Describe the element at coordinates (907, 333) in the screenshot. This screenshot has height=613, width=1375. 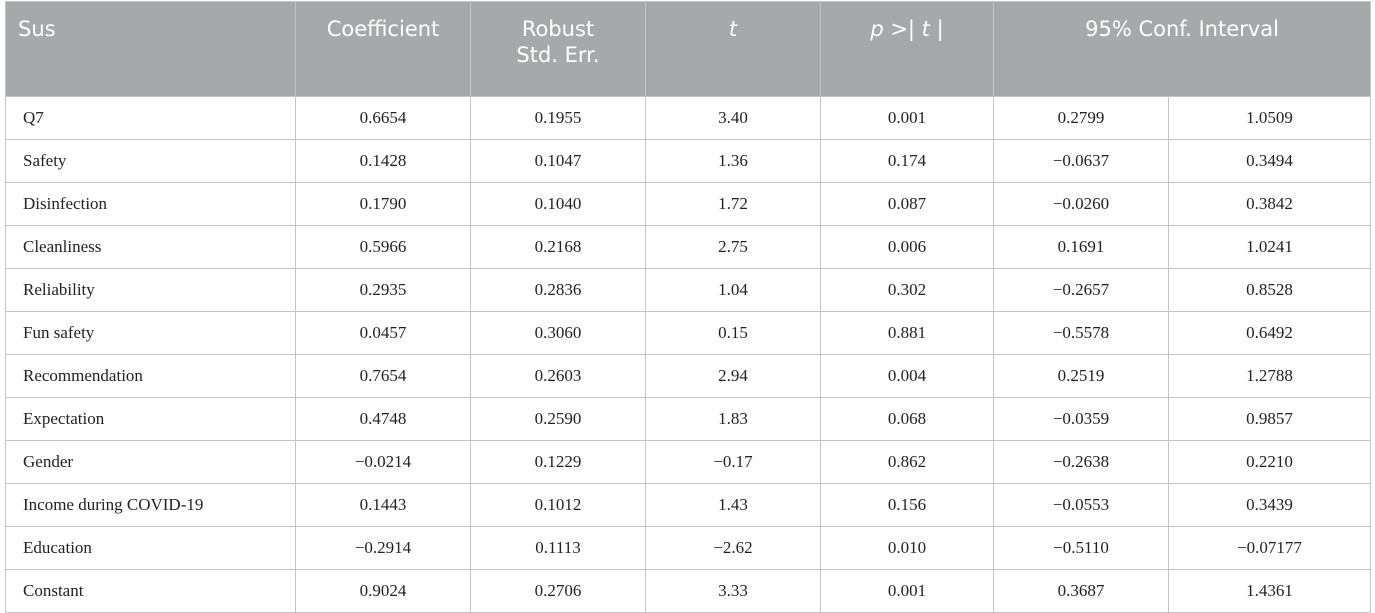
I see `cell: 0.881` at that location.